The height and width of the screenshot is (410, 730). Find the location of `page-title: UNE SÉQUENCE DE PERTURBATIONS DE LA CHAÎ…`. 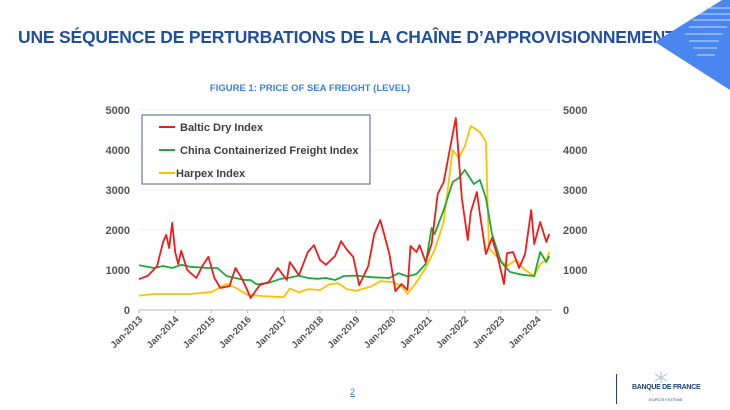

page-title: UNE SÉQUENCE DE PERTURBATIONS DE LA CHAÎ… is located at coordinates (347, 37).